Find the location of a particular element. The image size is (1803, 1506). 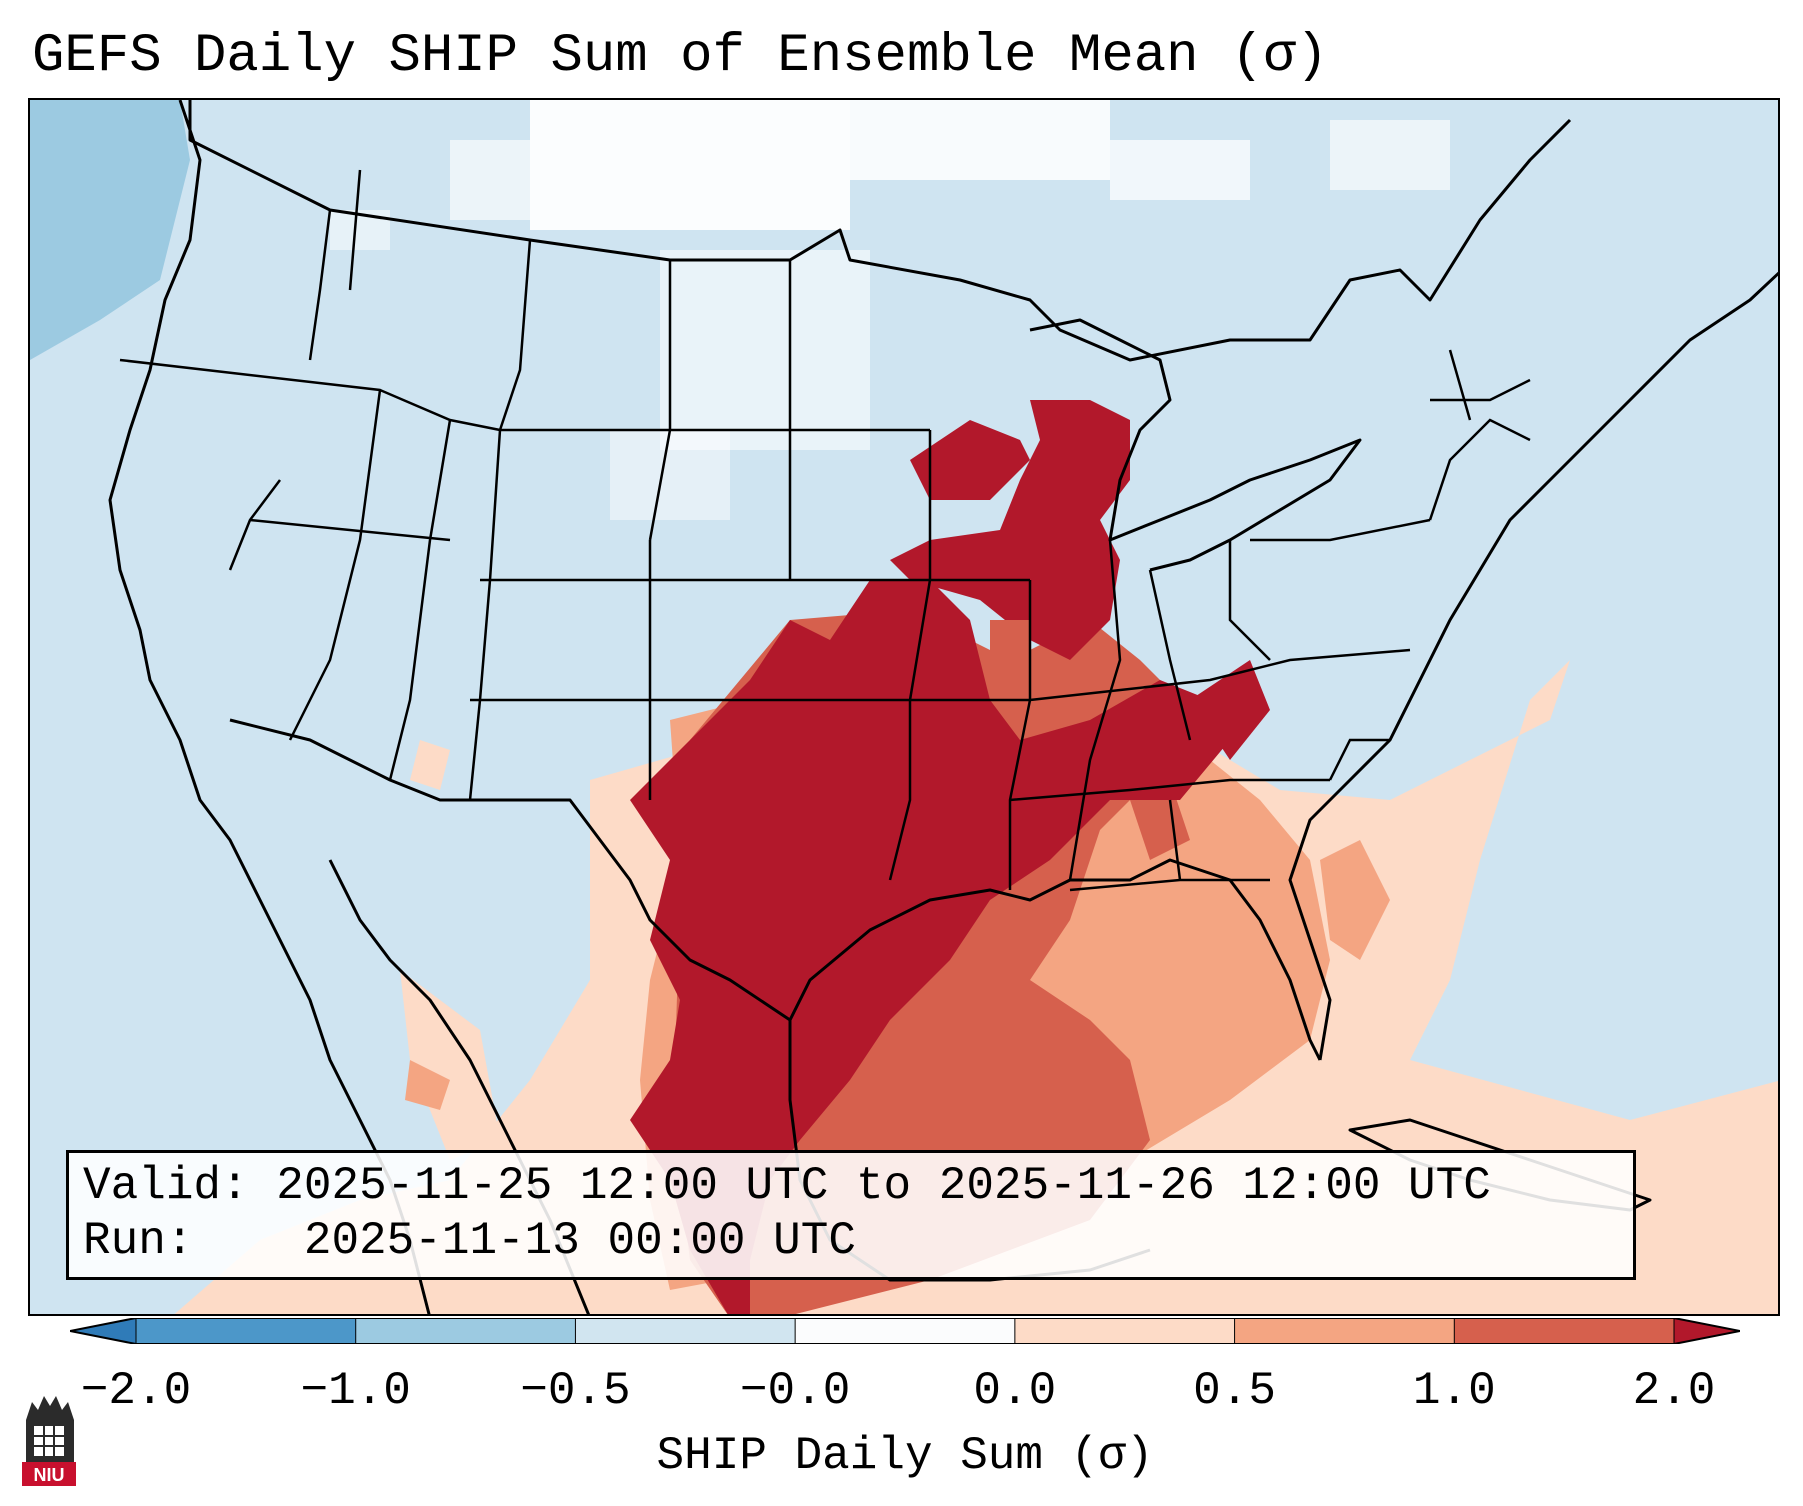

colorbar-tick-label: −1.0 is located at coordinates (355, 1391).